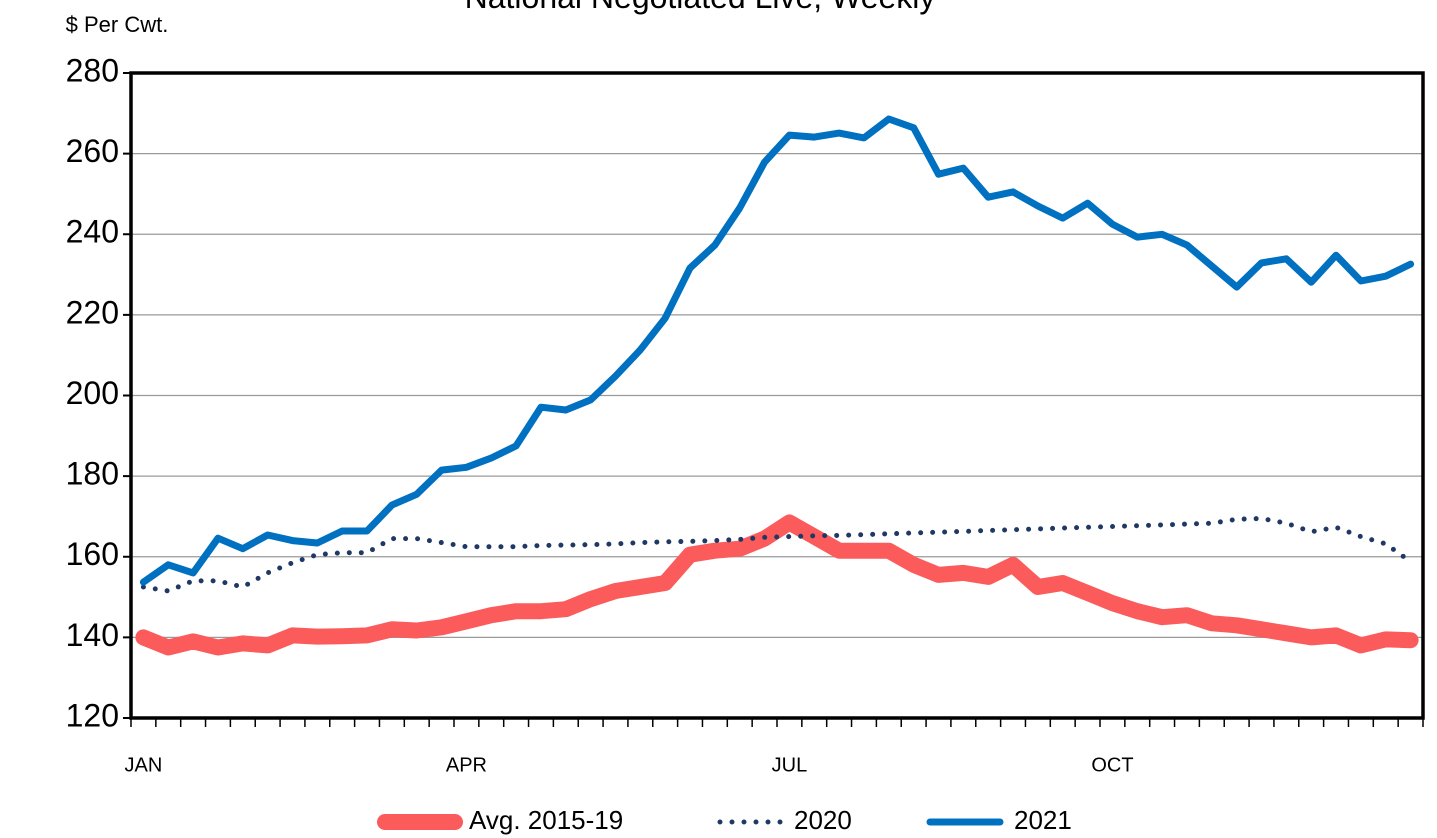 This screenshot has width=1437, height=838. I want to click on legend-label: 2020, so click(823, 820).